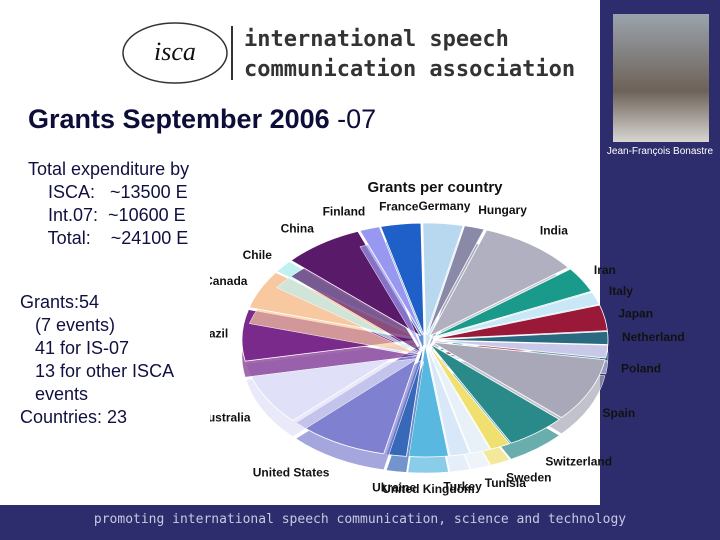 The image size is (720, 540). I want to click on slice-label: Turkey, so click(462, 487).